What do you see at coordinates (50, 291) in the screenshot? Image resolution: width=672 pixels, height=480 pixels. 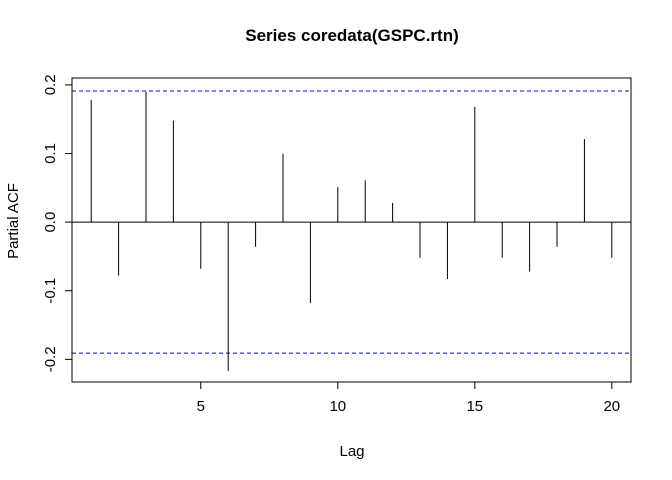 I see `y-tick-label: -0.1` at bounding box center [50, 291].